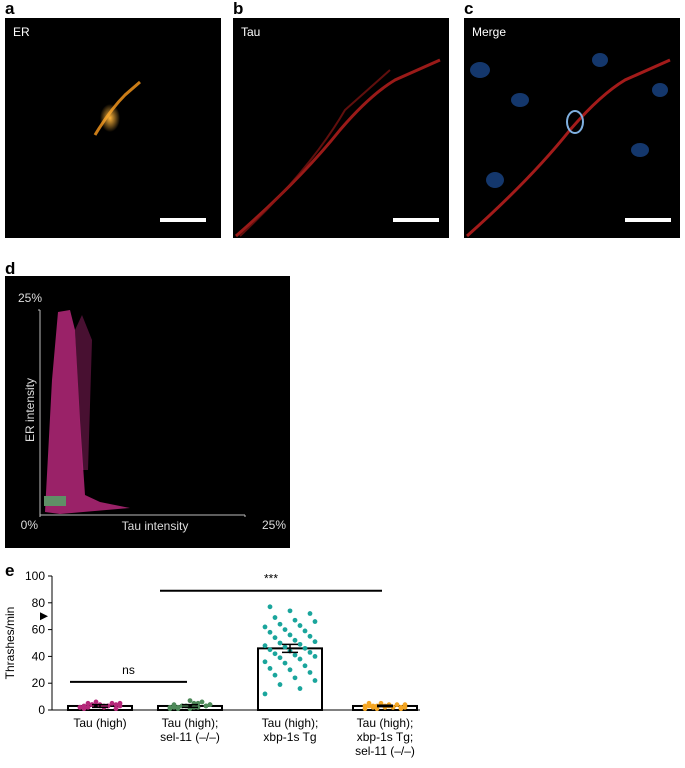 The height and width of the screenshot is (768, 685). I want to click on y-axis-label: ER intensity, so click(30, 410).